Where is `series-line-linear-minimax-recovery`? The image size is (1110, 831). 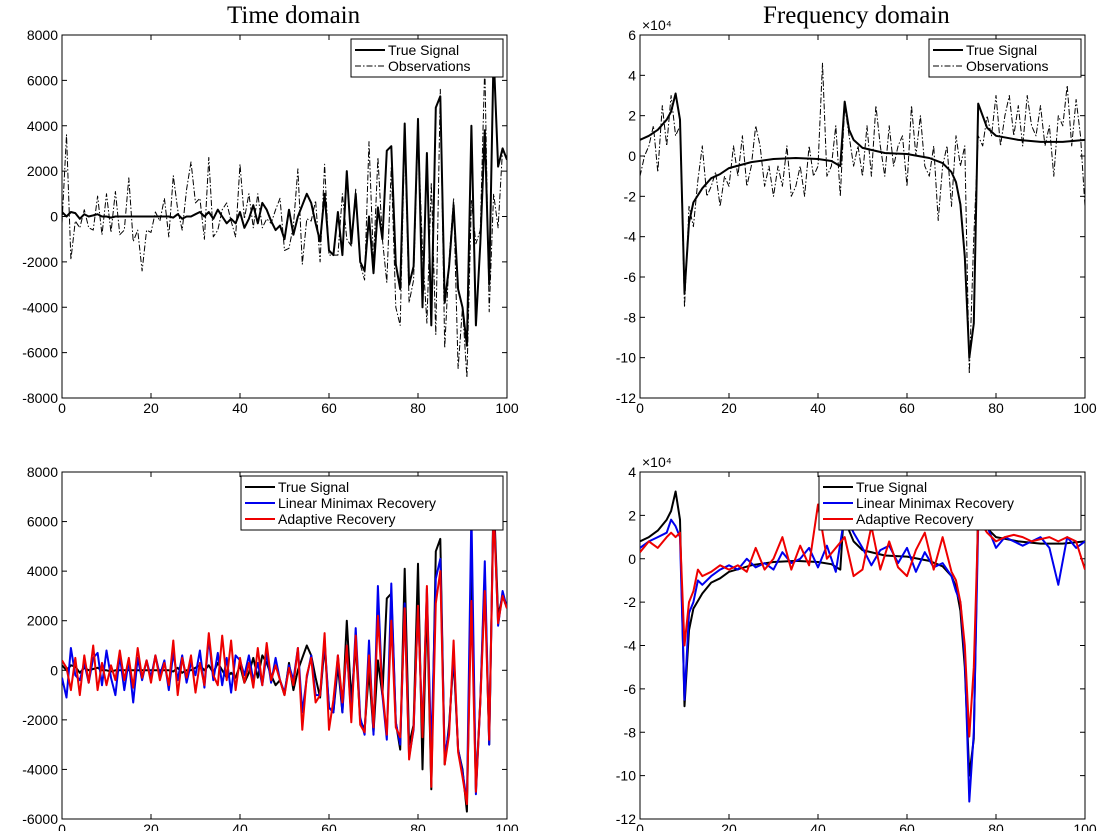
series-line-linear-minimax-recovery is located at coordinates (862, 658).